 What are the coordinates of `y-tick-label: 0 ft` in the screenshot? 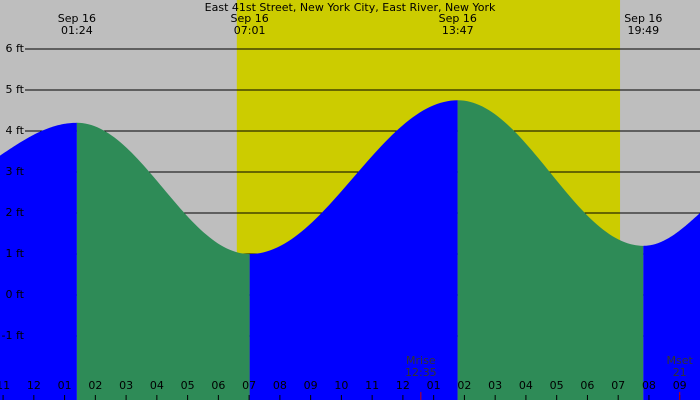 It's located at (15, 294).